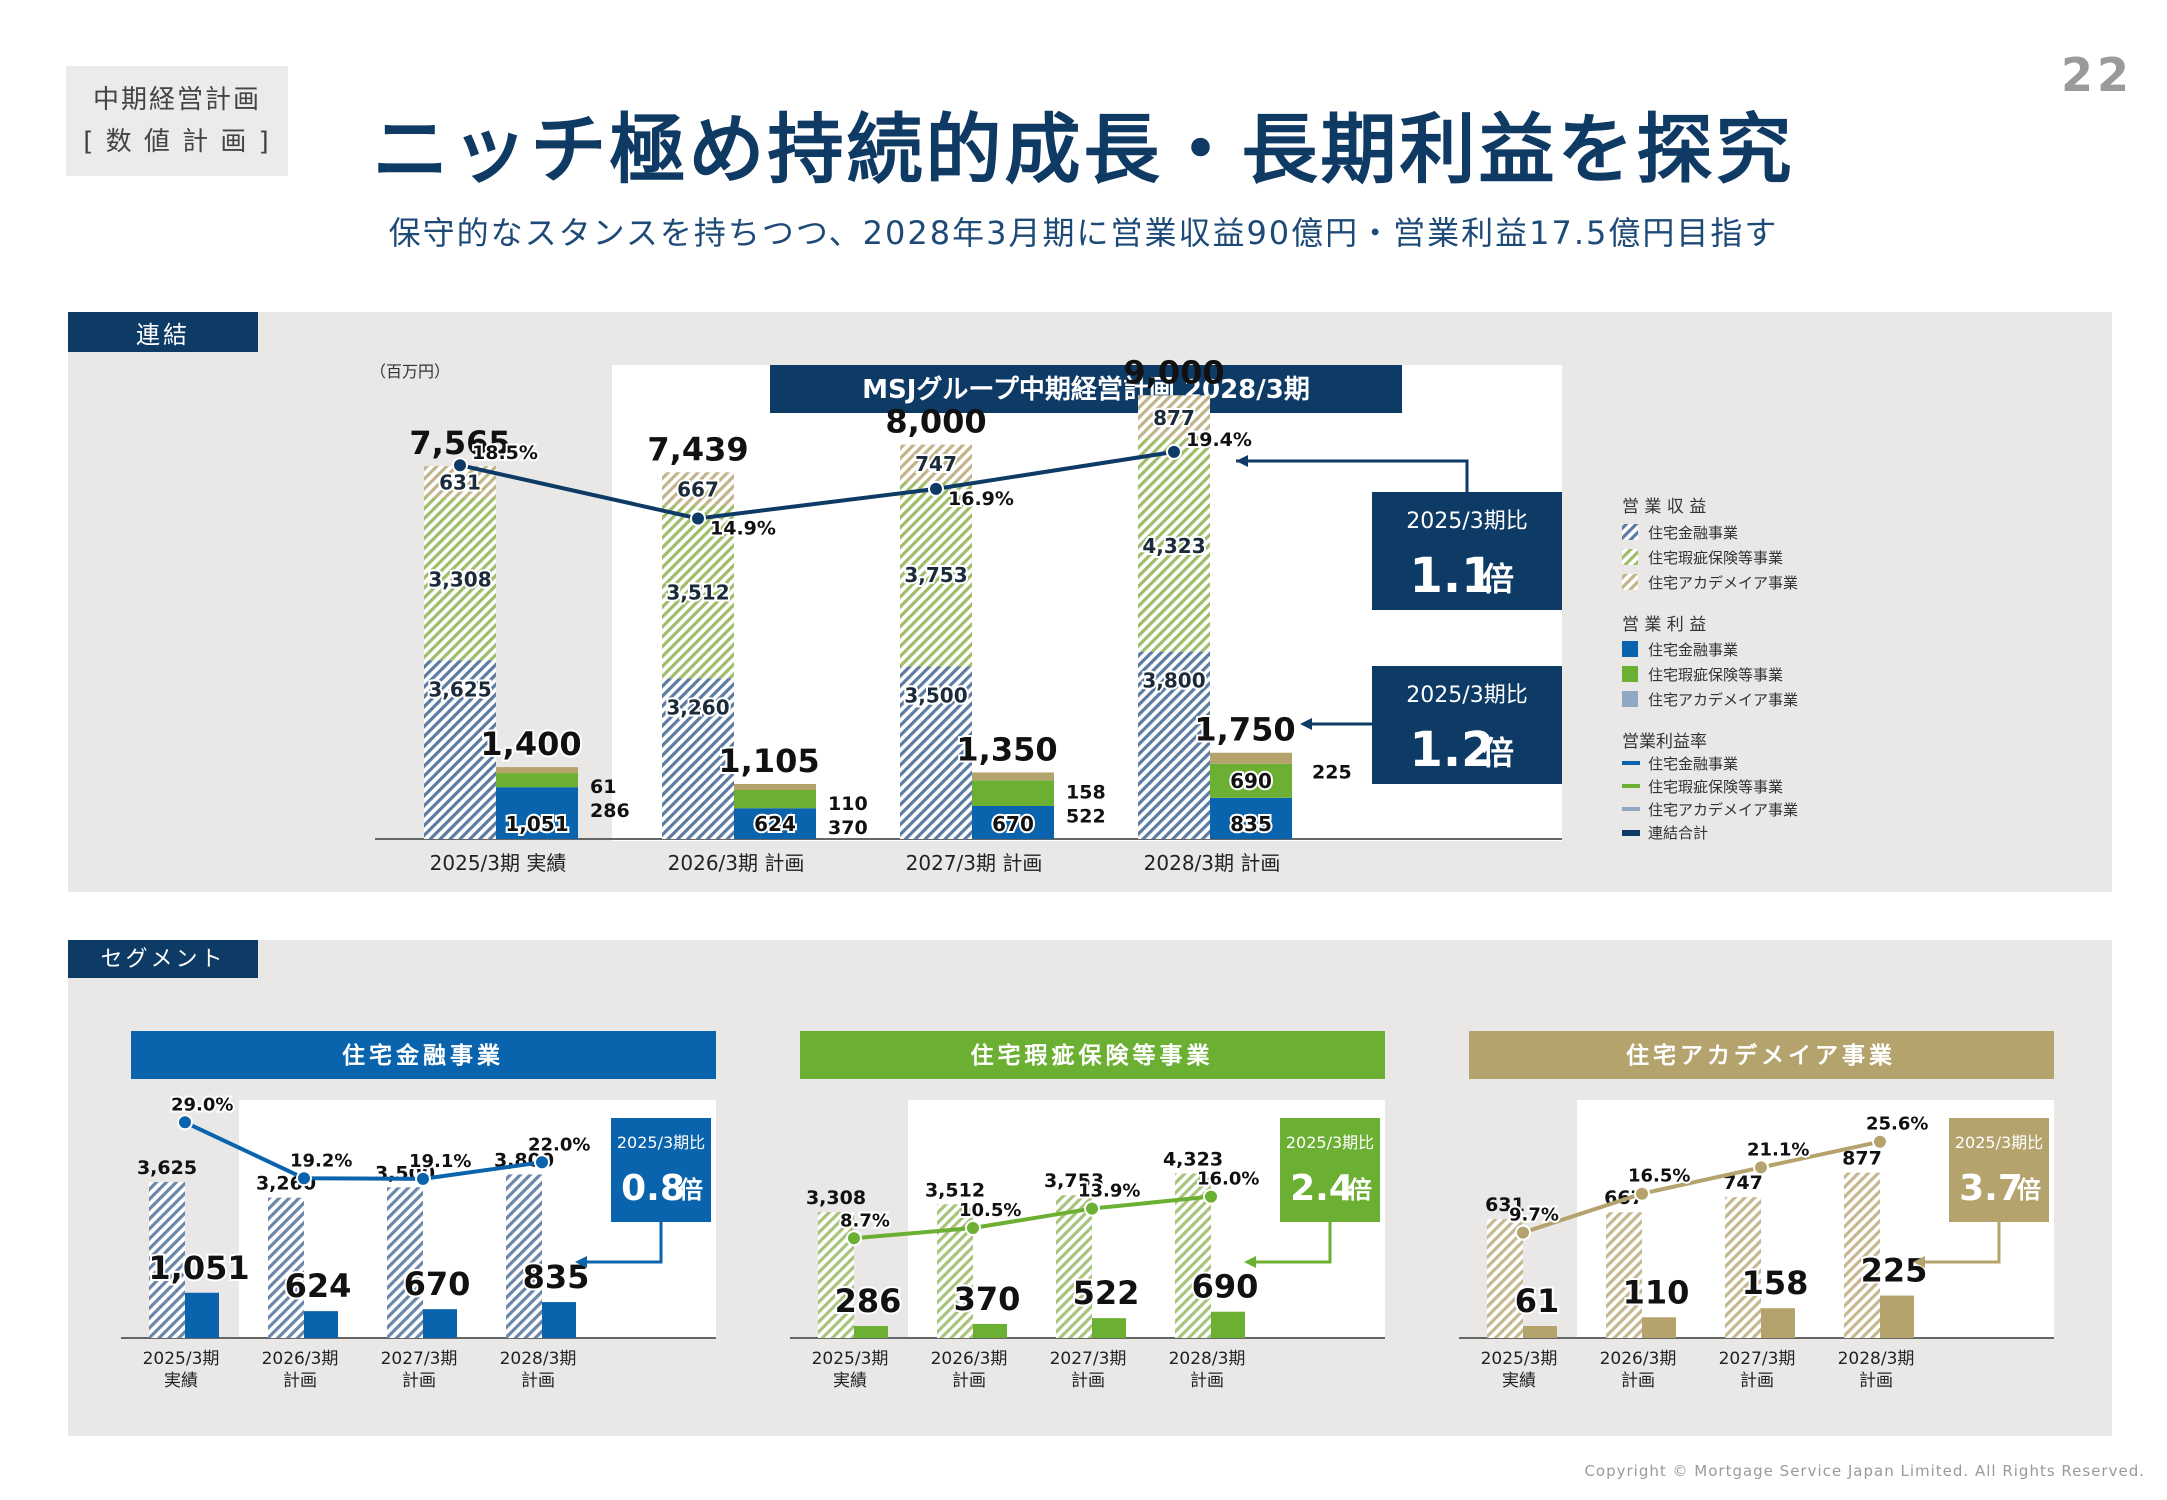 This screenshot has width=2167, height=1500. What do you see at coordinates (1534, 1215) in the screenshot?
I see `segment-margin-label-2-0: 9.7%` at bounding box center [1534, 1215].